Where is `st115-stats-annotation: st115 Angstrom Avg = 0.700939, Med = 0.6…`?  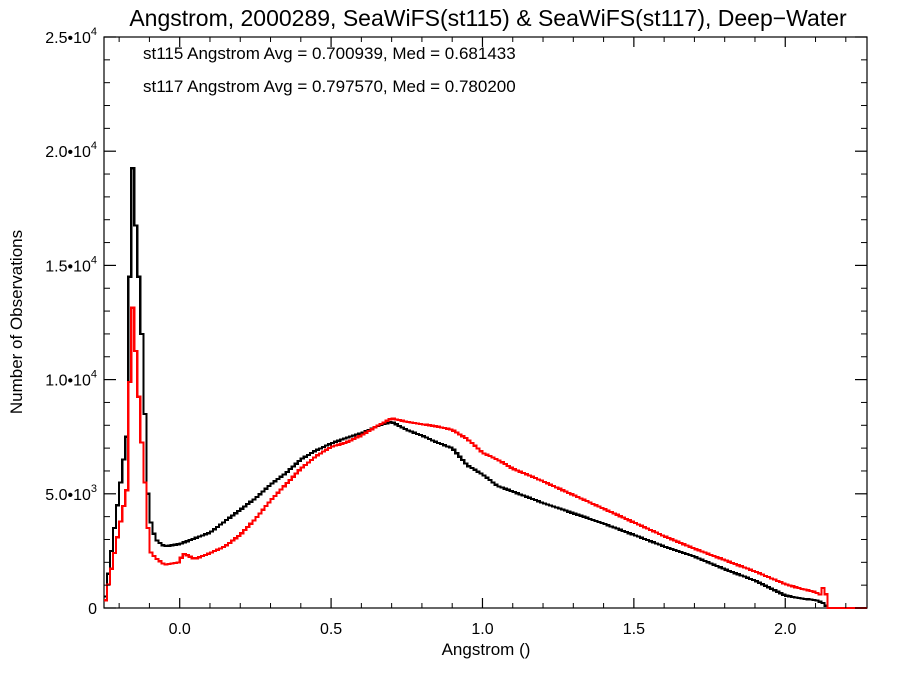
st115-stats-annotation: st115 Angstrom Avg = 0.700939, Med = 0.6… is located at coordinates (329, 53).